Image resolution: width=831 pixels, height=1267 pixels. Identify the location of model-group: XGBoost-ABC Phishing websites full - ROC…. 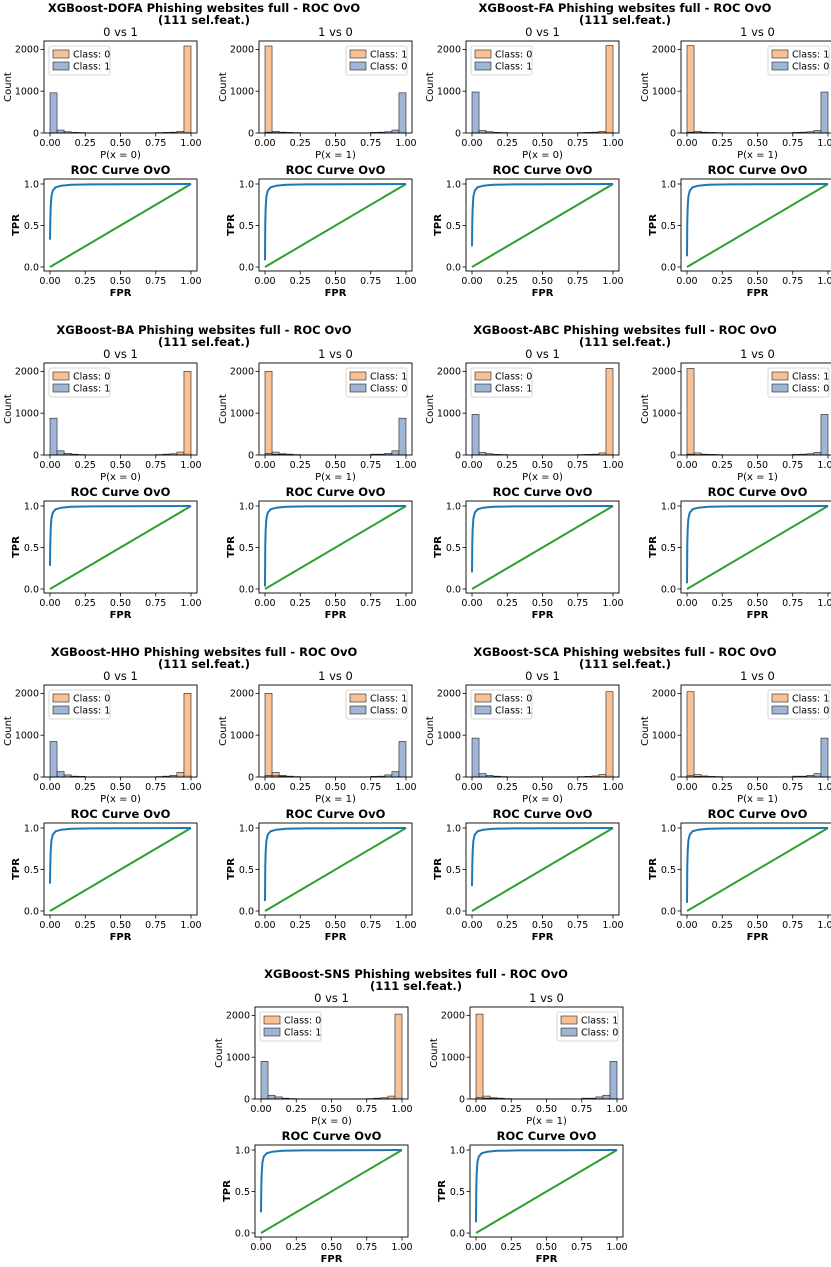
(628, 472).